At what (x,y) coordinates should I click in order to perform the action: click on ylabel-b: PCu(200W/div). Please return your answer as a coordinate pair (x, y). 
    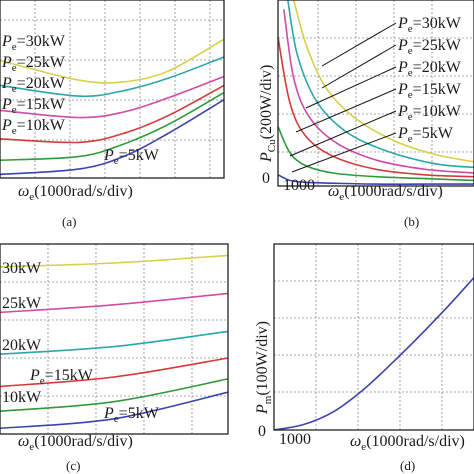
    Looking at the image, I should click on (268, 114).